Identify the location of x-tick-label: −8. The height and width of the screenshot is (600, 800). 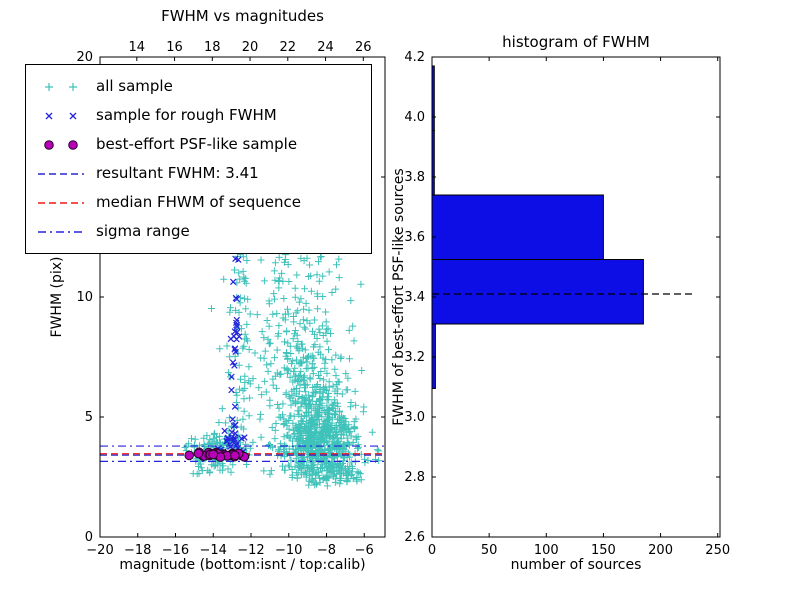
(326, 550).